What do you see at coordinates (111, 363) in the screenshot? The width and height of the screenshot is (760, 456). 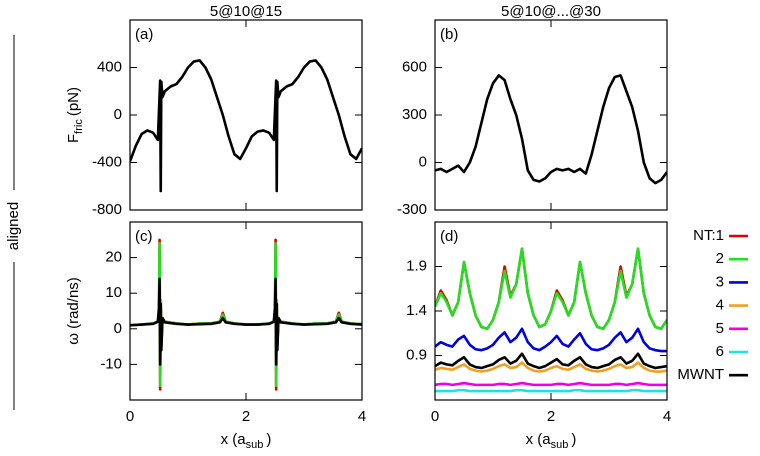 I see `y-tick-label: -10` at bounding box center [111, 363].